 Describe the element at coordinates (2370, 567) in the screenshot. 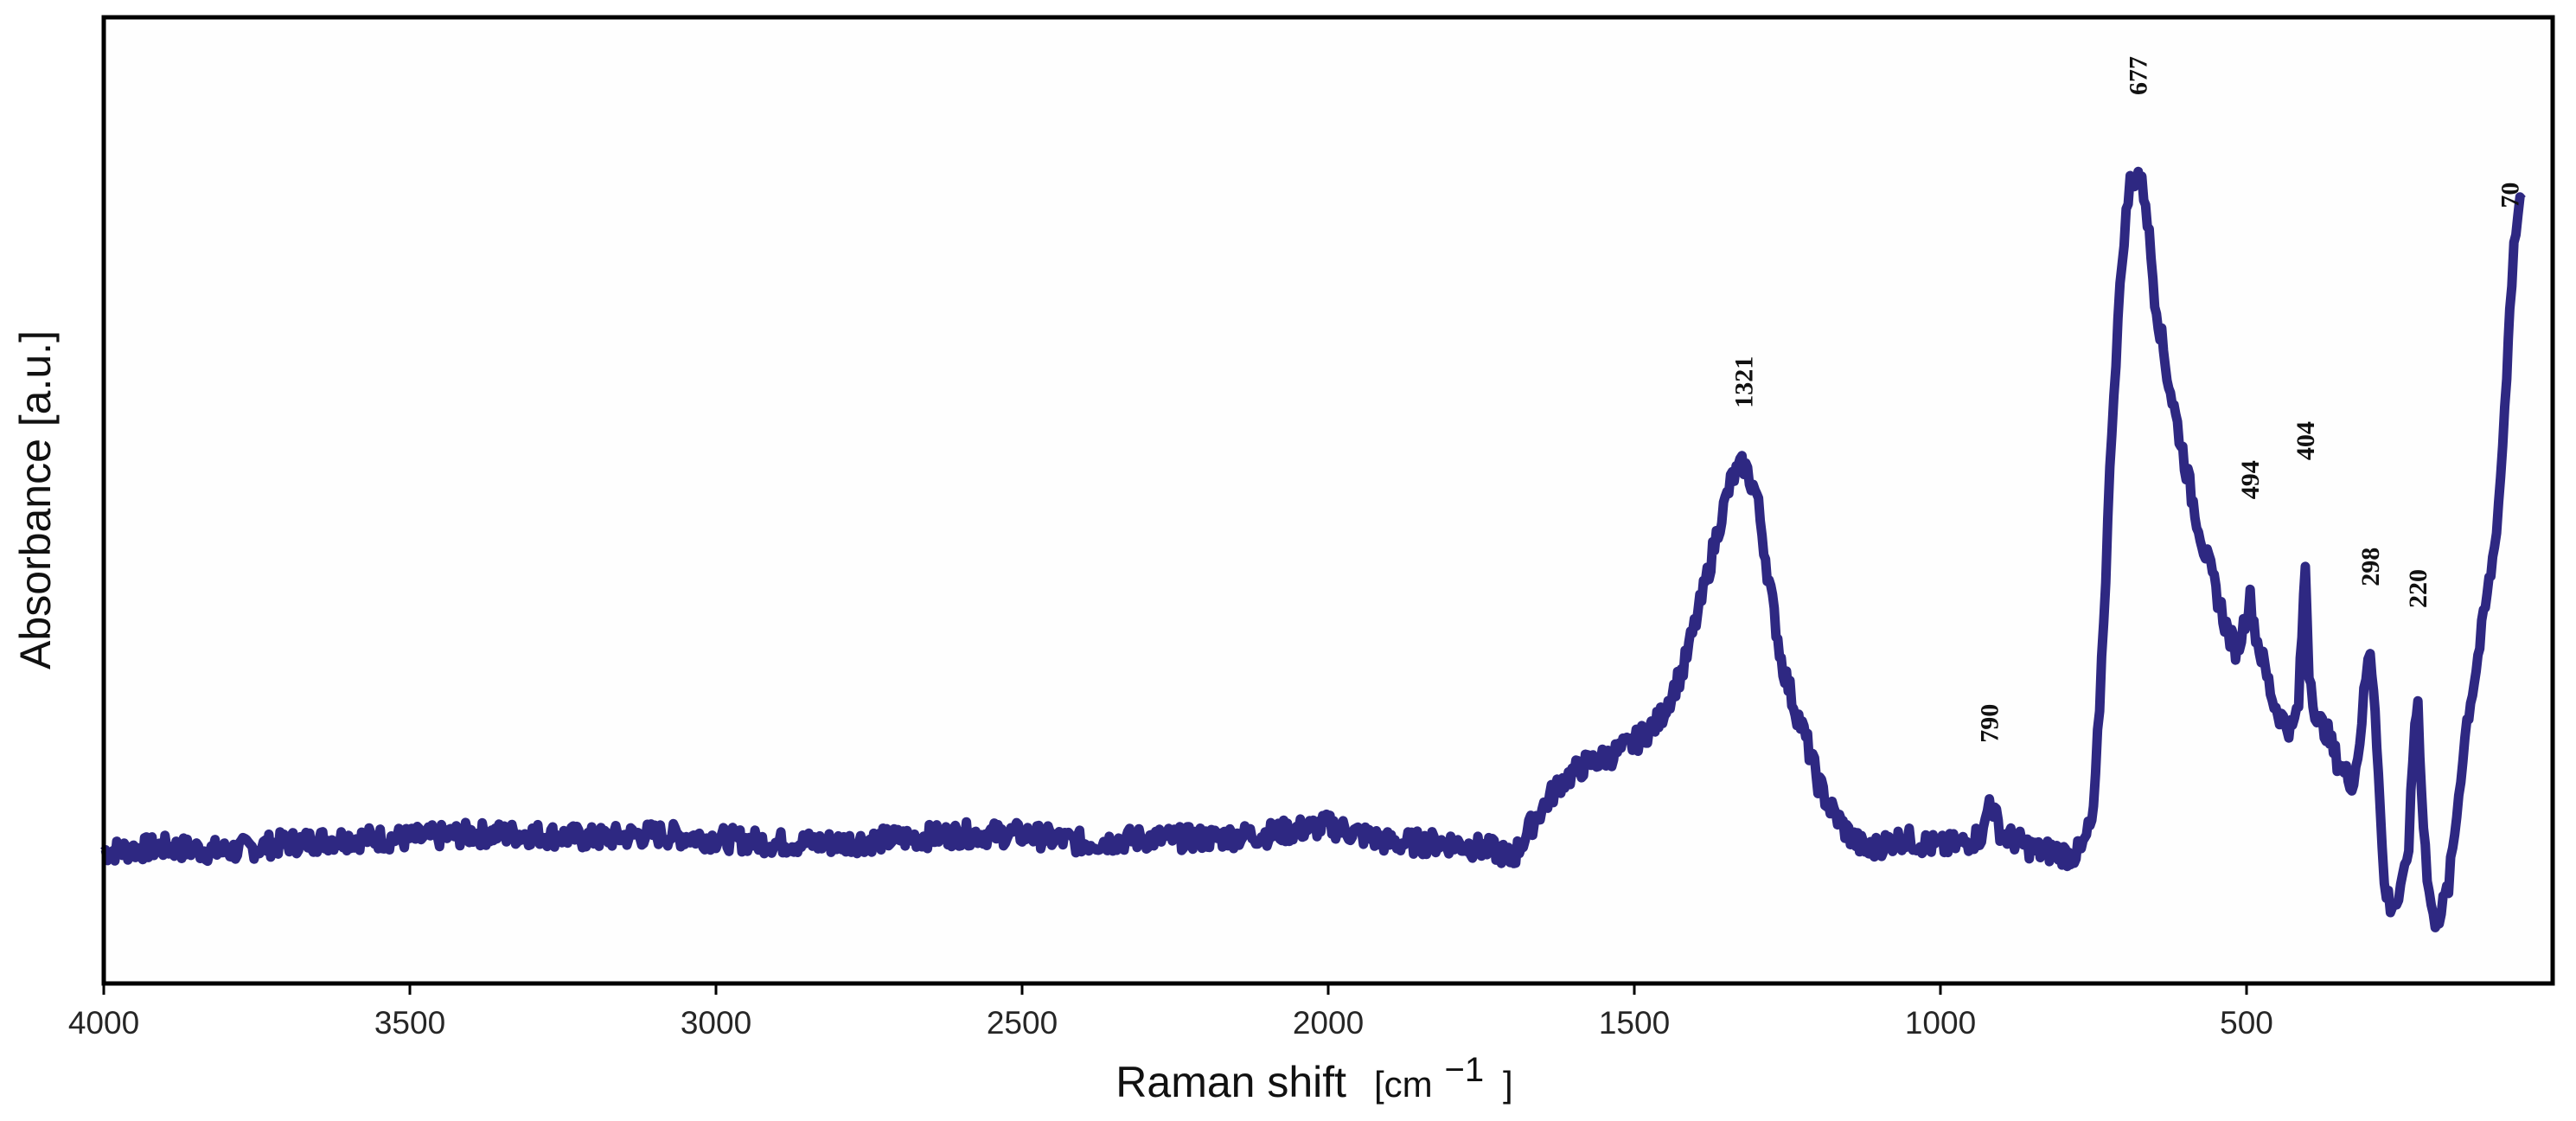

I see `peak-label: 298` at that location.